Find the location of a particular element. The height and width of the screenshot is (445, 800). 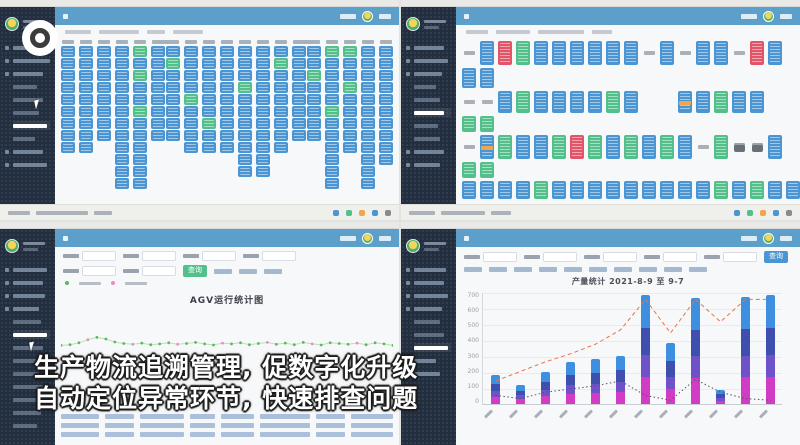

printer-icon is located at coordinates (739, 147).